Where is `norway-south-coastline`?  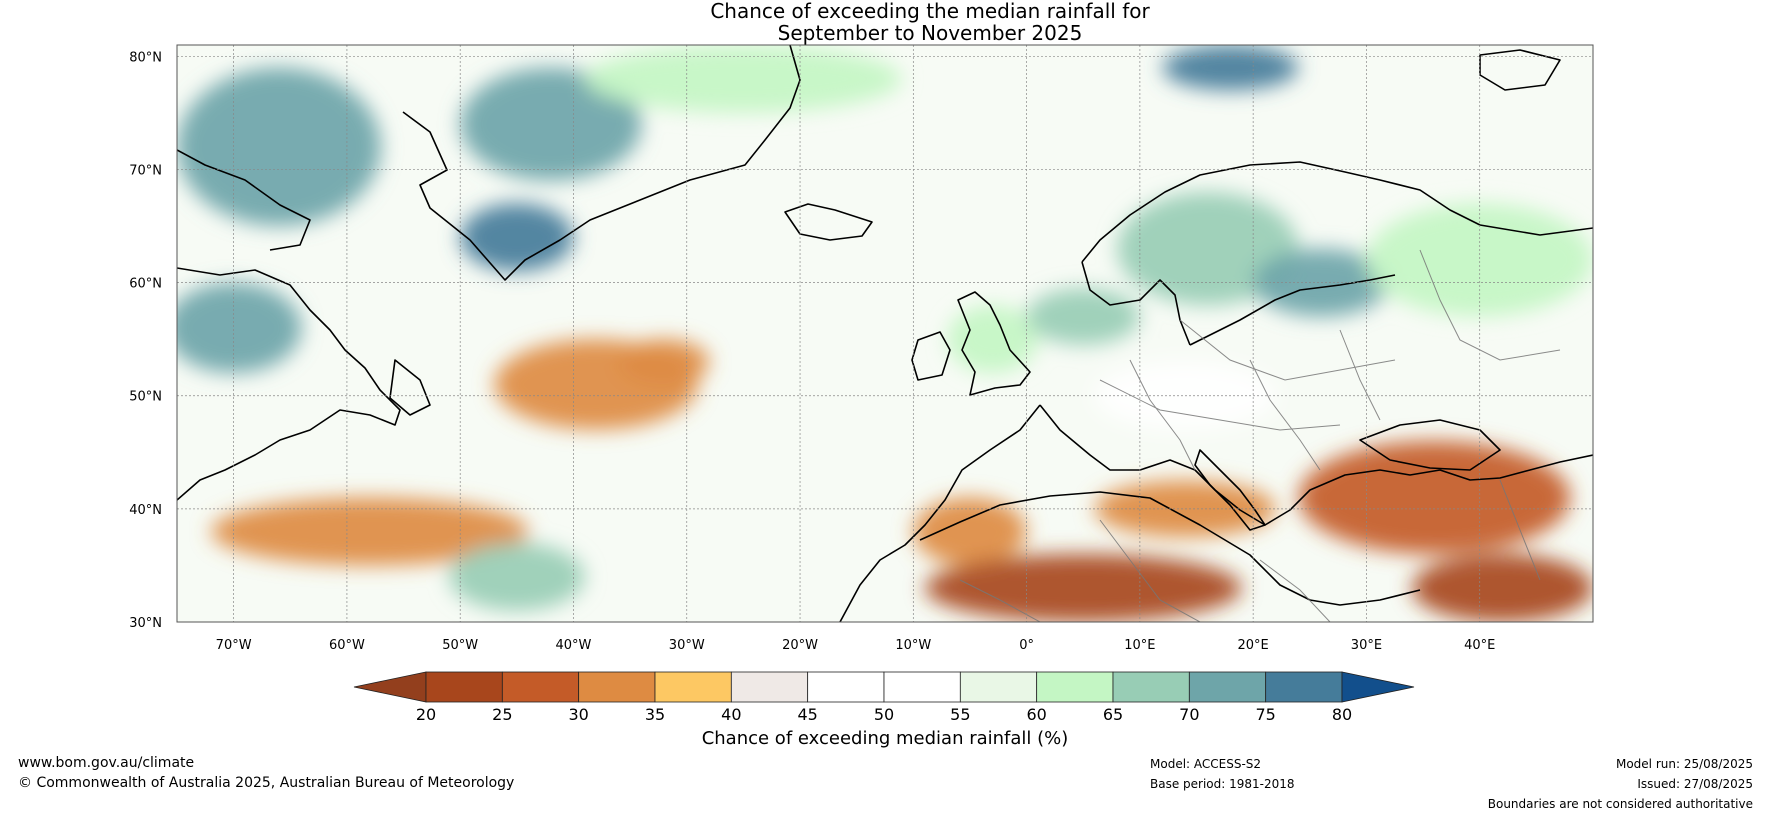 norway-south-coastline is located at coordinates (1136, 303).